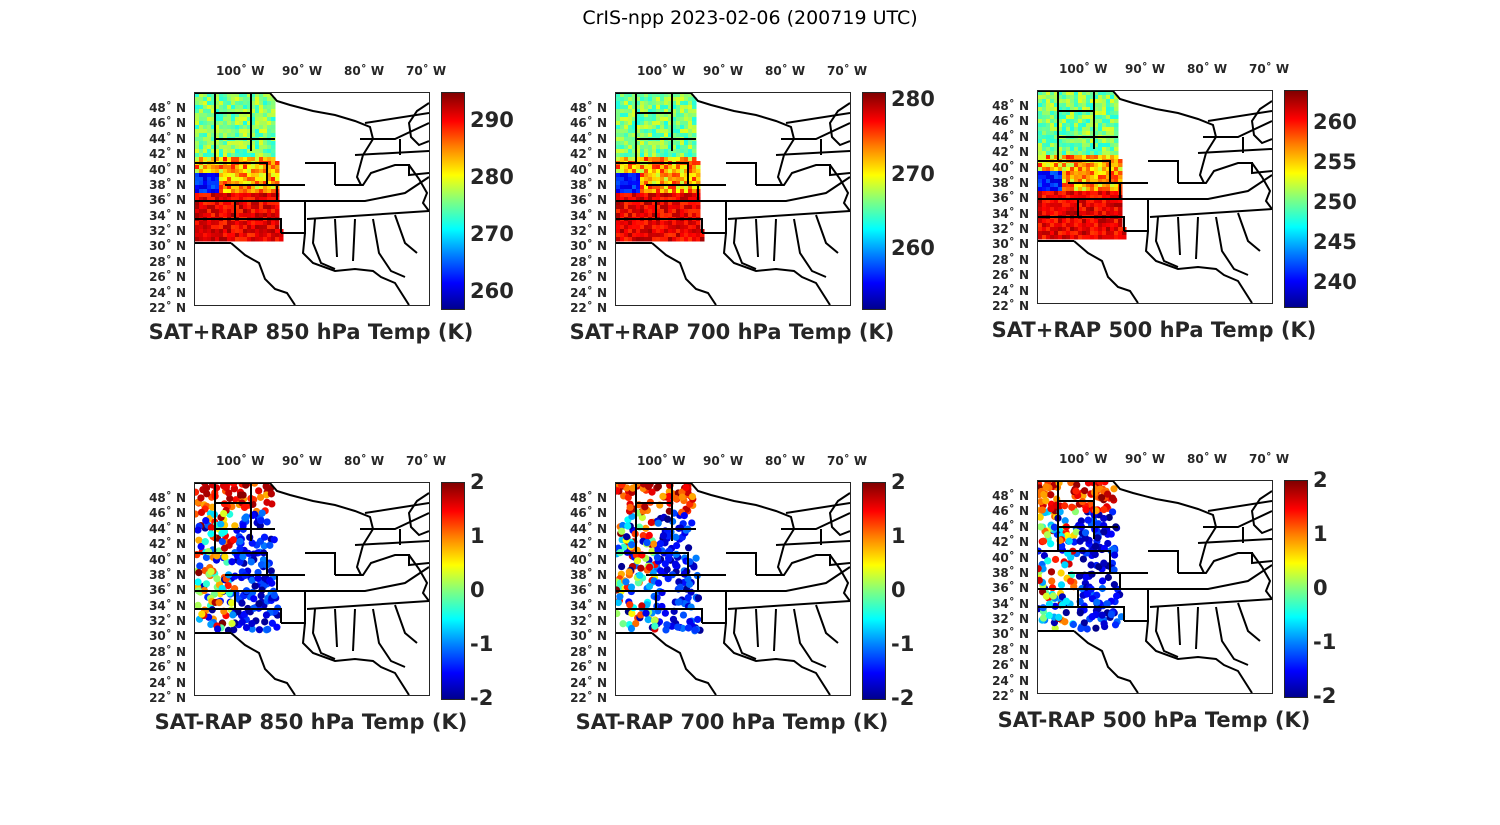 The height and width of the screenshot is (825, 1500). I want to click on longitude-label: 100˚ W, so click(1083, 459).